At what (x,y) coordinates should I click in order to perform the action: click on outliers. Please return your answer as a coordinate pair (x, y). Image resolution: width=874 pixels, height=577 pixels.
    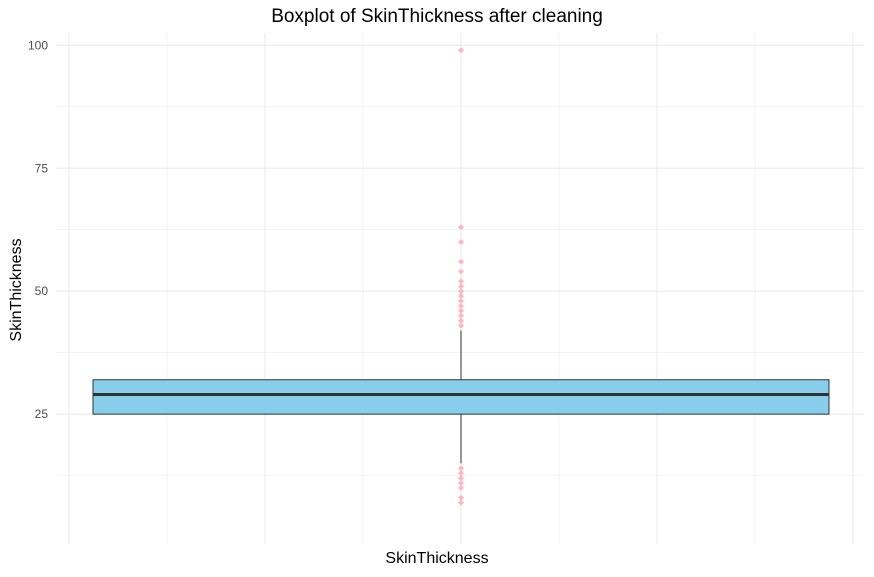
    Looking at the image, I should click on (461, 276).